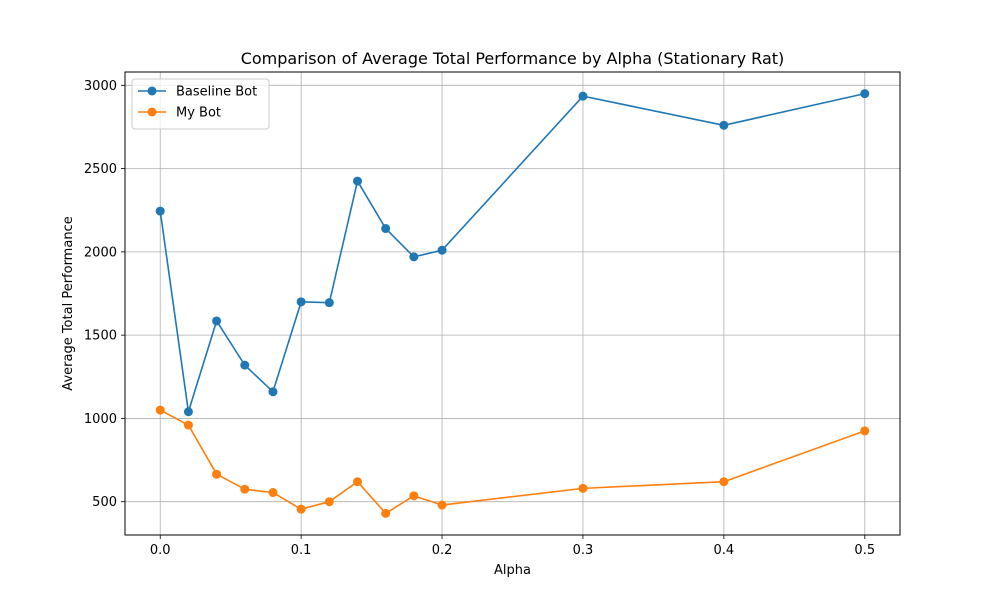  What do you see at coordinates (104, 502) in the screenshot?
I see `y-tick-label: 500` at bounding box center [104, 502].